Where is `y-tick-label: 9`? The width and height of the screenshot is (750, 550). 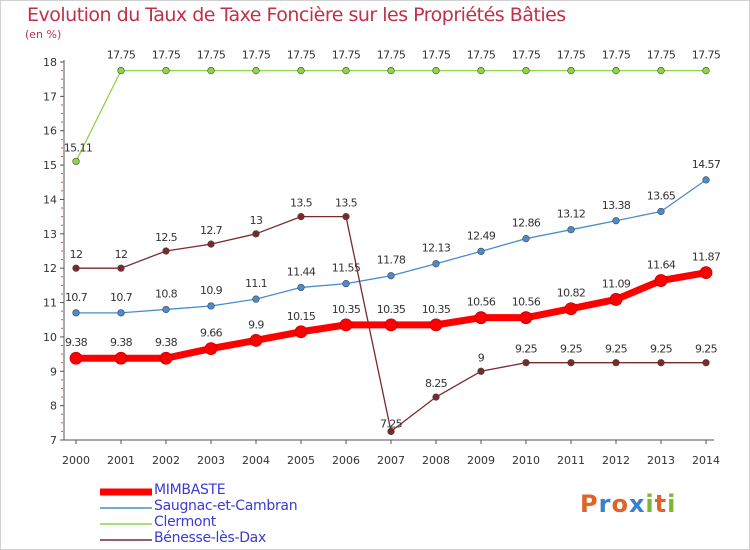
y-tick-label: 9 is located at coordinates (53, 371).